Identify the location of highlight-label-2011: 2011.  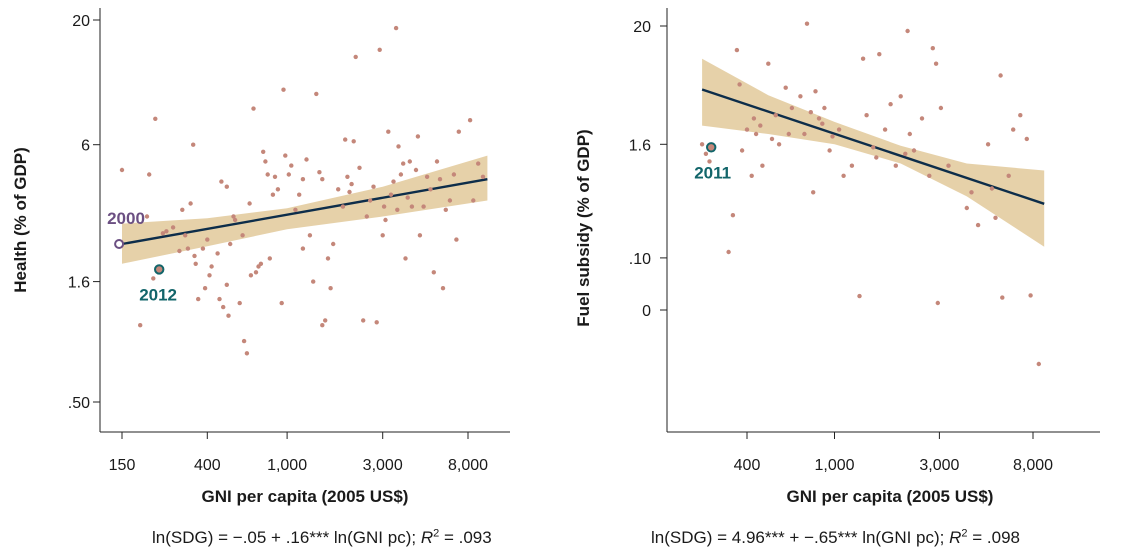
(712, 172).